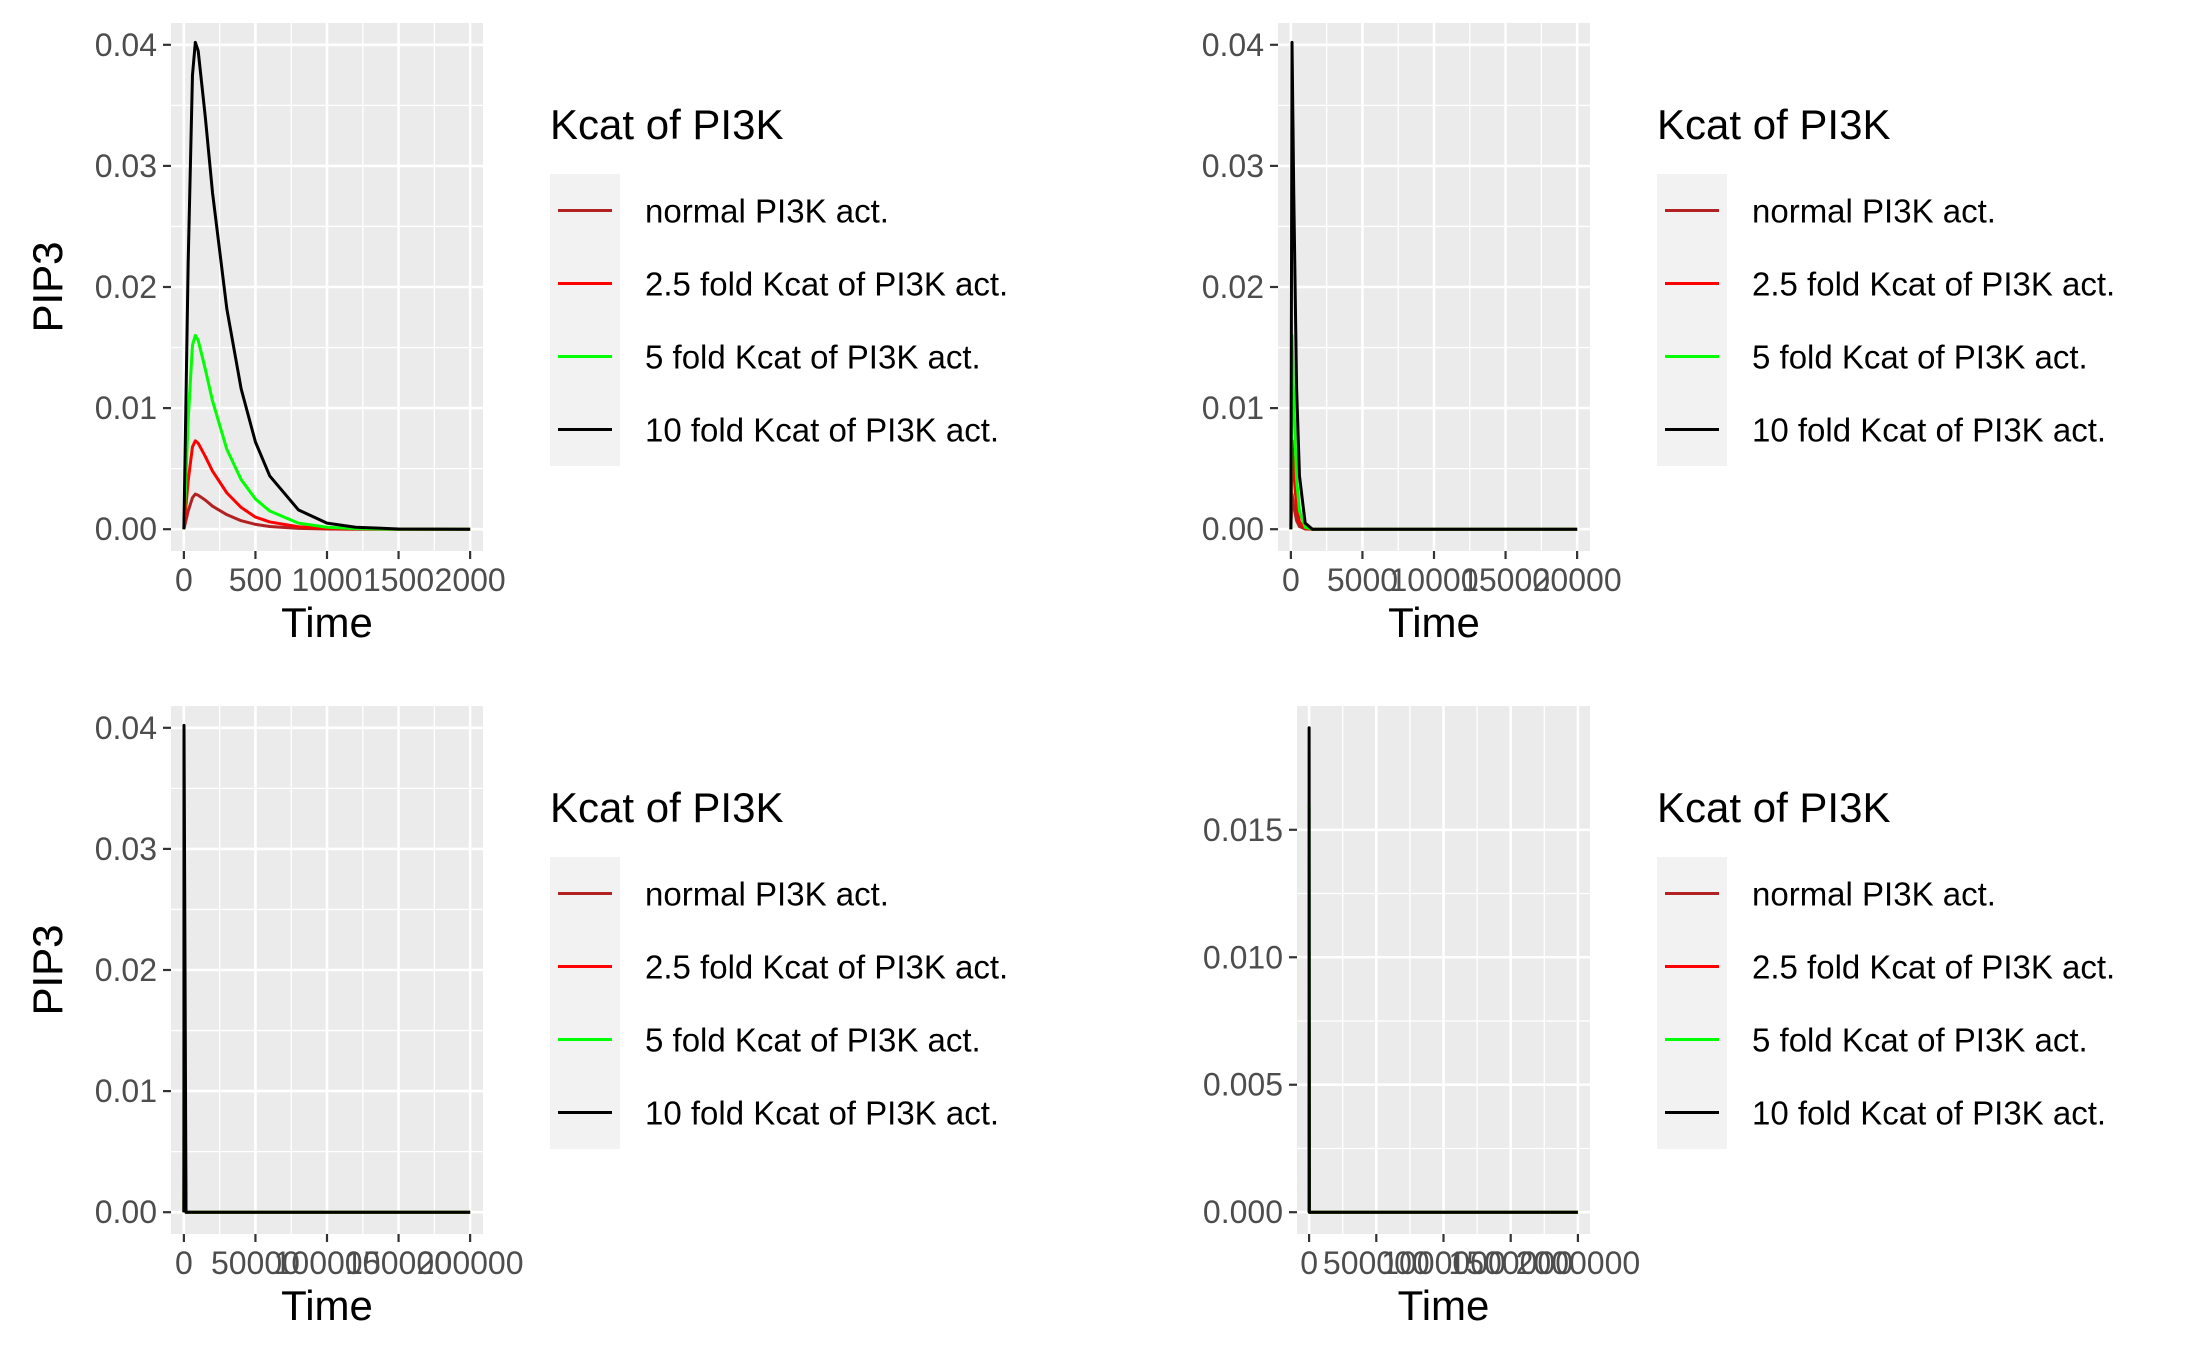  What do you see at coordinates (327, 1263) in the screenshot?
I see `x-tick-label: 100000` at bounding box center [327, 1263].